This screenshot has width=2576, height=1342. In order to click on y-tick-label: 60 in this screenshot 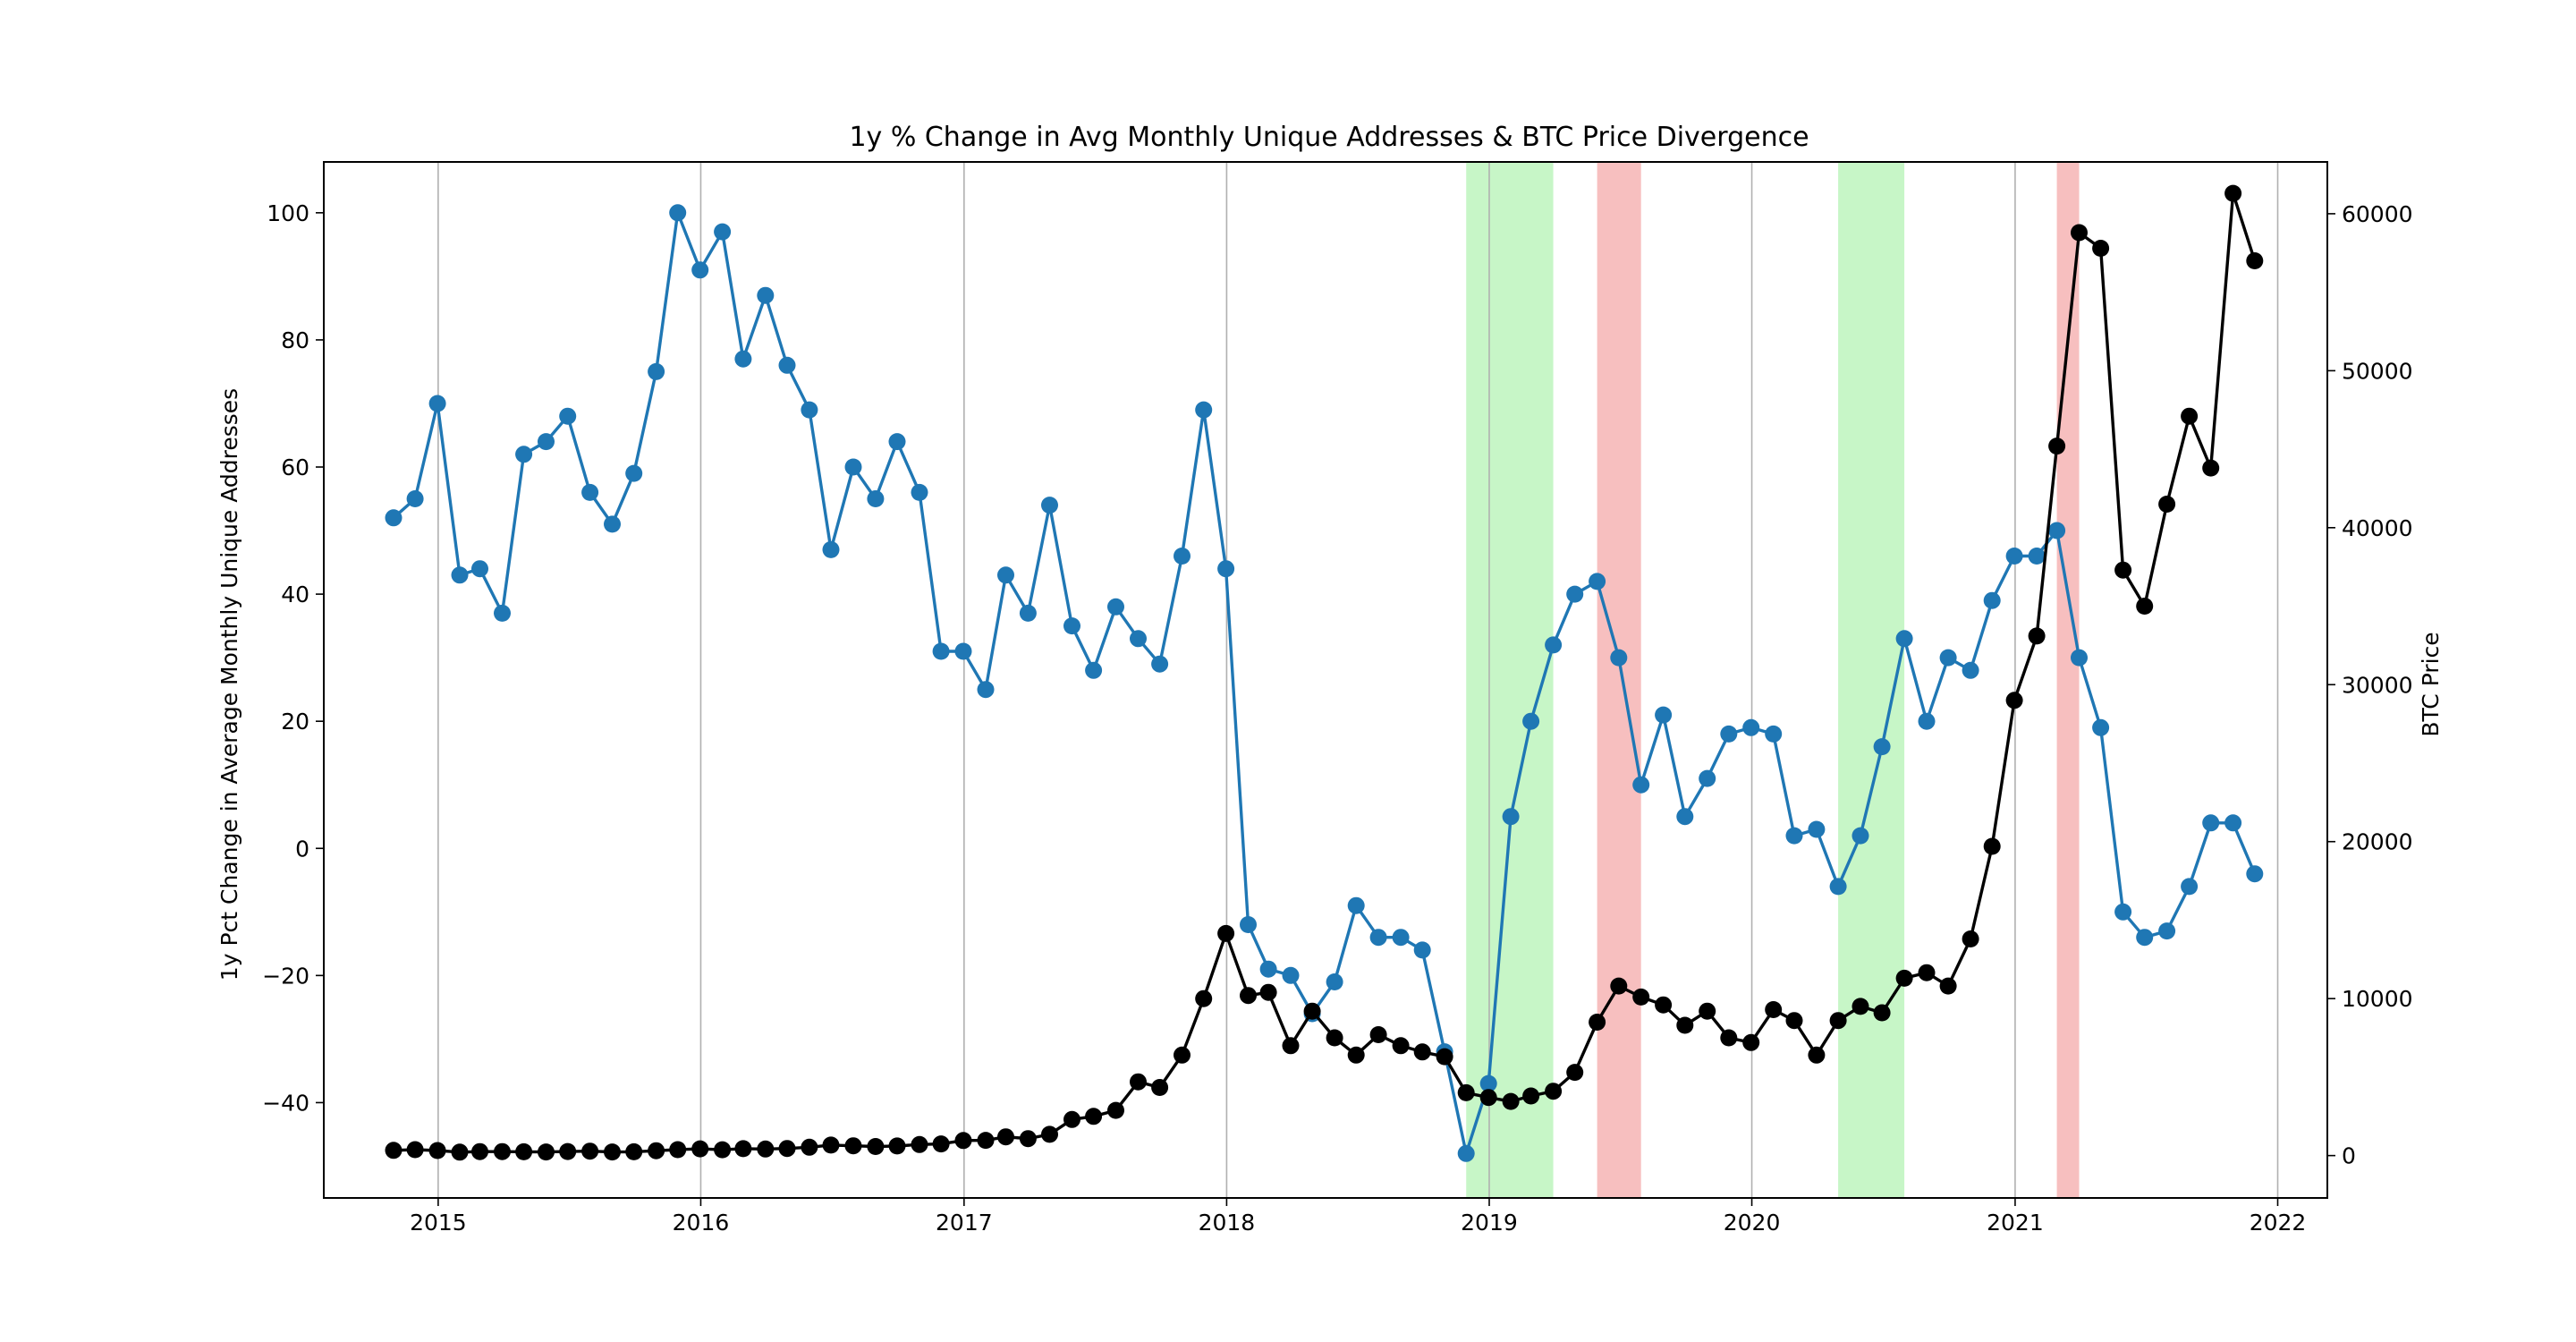, I will do `click(295, 467)`.